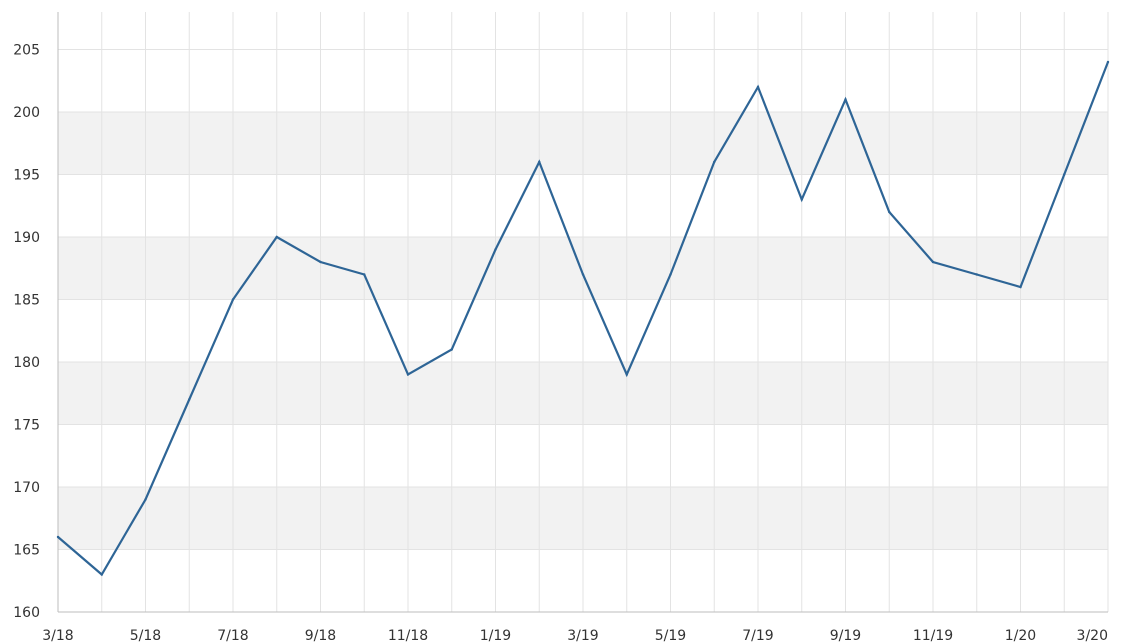 The height and width of the screenshot is (644, 1126). Describe the element at coordinates (1020, 636) in the screenshot. I see `x-tick-label: 1/20` at that location.